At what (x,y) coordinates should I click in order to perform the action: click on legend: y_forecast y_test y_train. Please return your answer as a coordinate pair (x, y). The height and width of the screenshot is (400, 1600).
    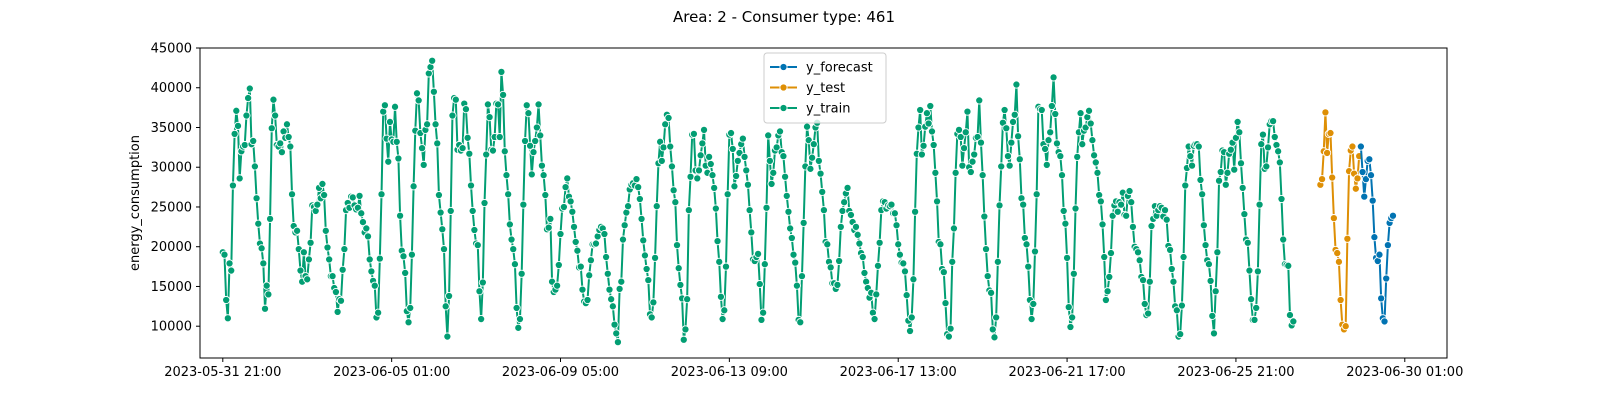
    Looking at the image, I should click on (825, 88).